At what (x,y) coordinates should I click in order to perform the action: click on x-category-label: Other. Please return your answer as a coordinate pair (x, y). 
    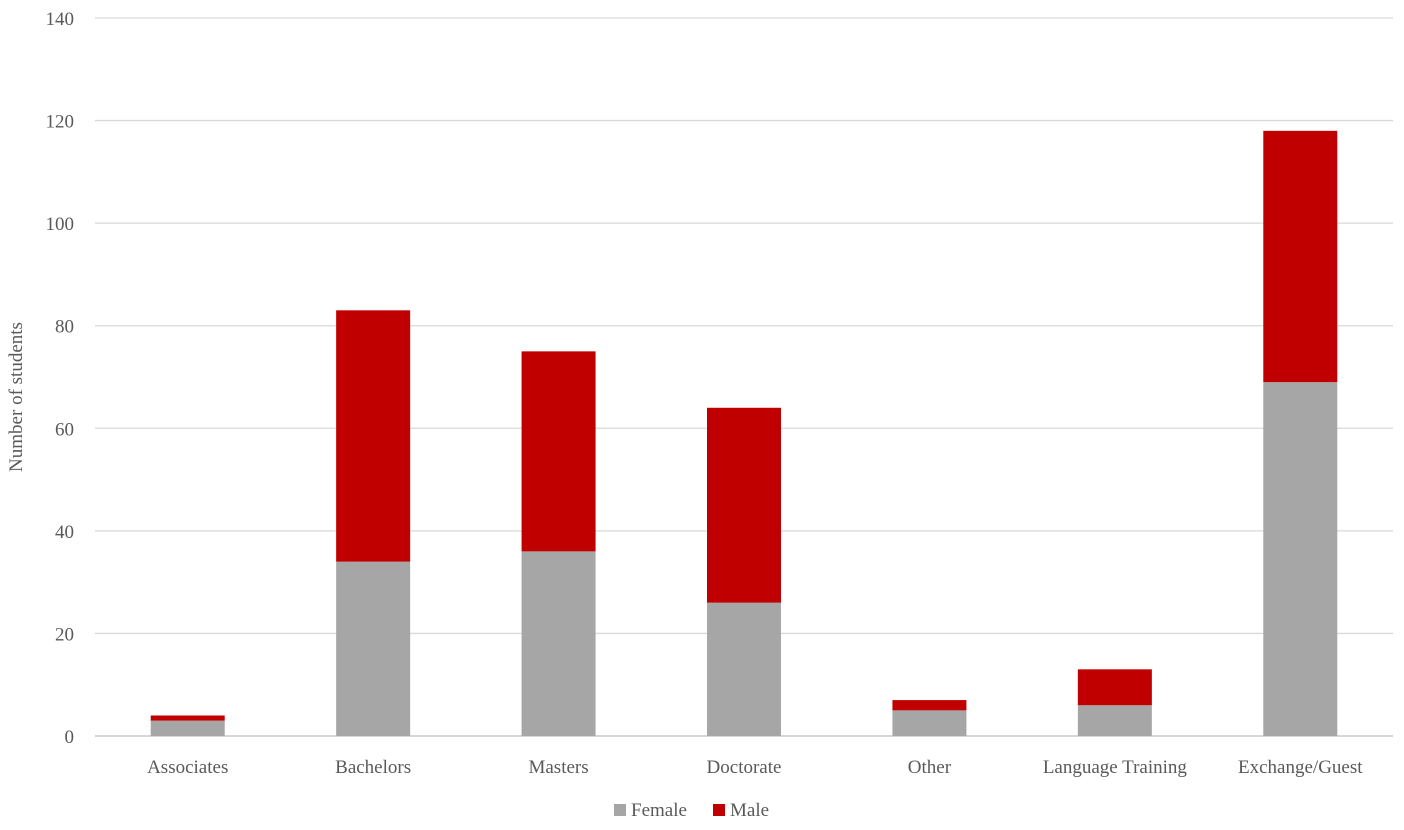
    Looking at the image, I should click on (930, 767).